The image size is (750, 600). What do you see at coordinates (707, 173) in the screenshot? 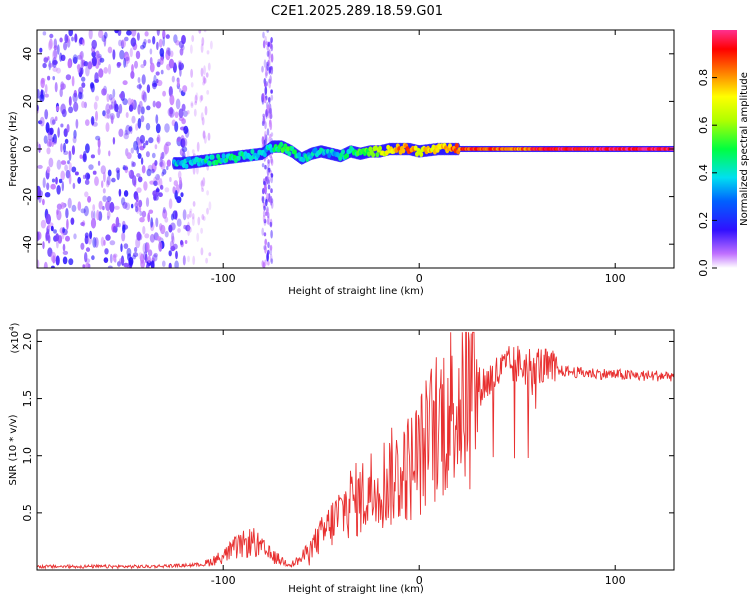
I see `colorbar-ticks: 0.0 0.2 0.4 0.6 0.8` at bounding box center [707, 173].